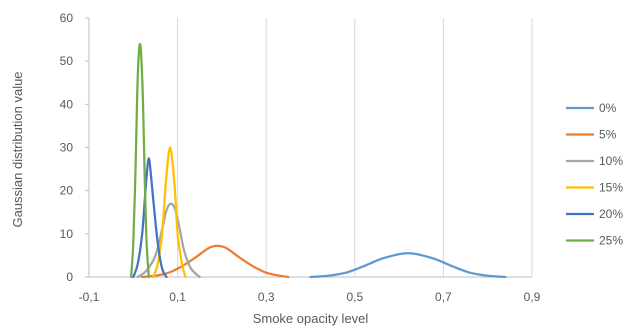 The width and height of the screenshot is (635, 327). I want to click on series-line-15pct, so click(169, 212).